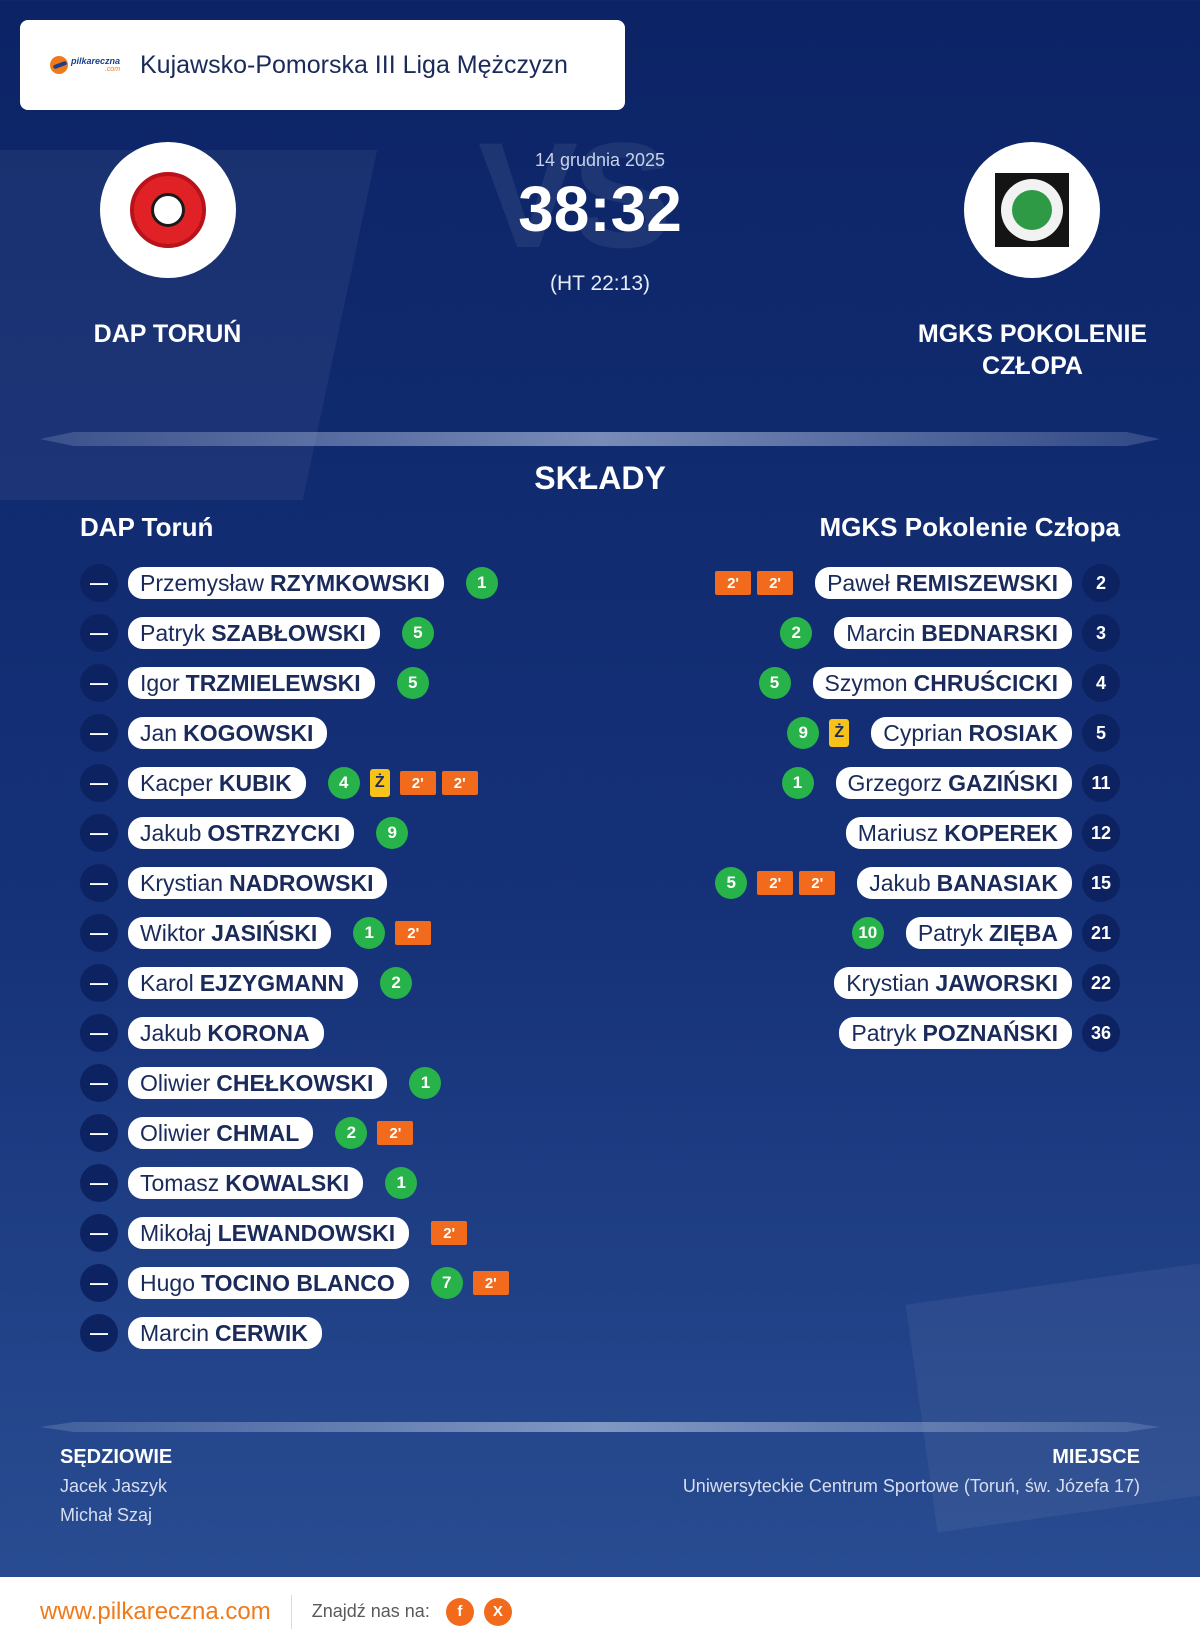 The height and width of the screenshot is (1646, 1200). Describe the element at coordinates (306, 1232) in the screenshot. I see `player-last-name: LEWANDOWSKI` at that location.